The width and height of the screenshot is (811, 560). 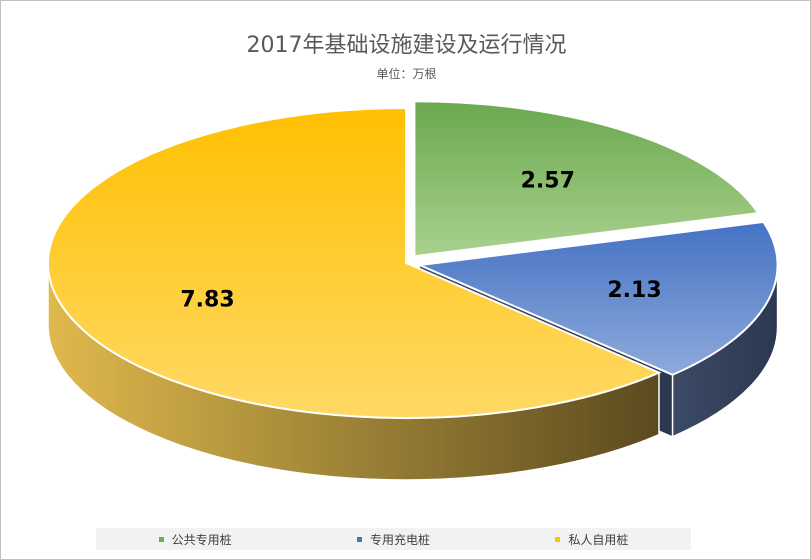 I want to click on data-label-private: 7.83, so click(x=207, y=300).